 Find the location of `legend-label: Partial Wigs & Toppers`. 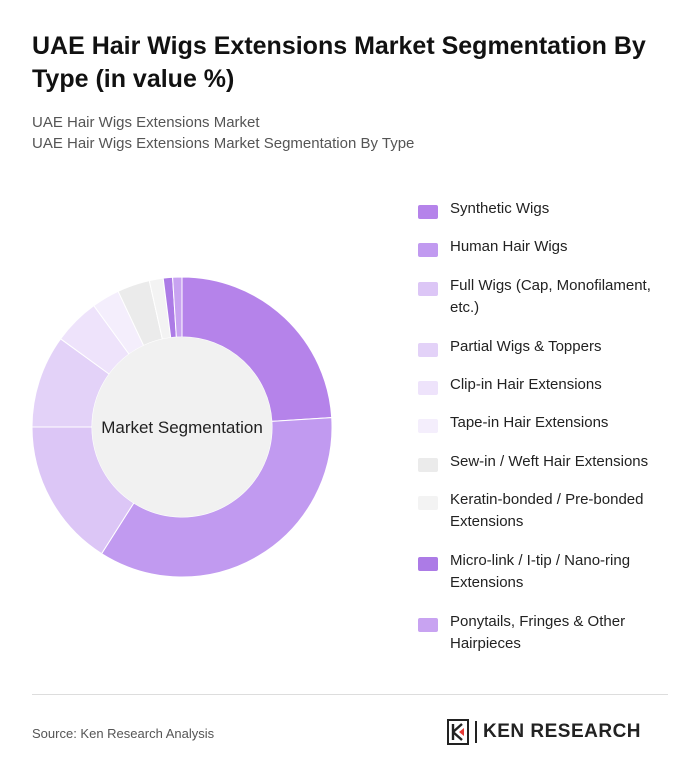

legend-label: Partial Wigs & Toppers is located at coordinates (526, 346).